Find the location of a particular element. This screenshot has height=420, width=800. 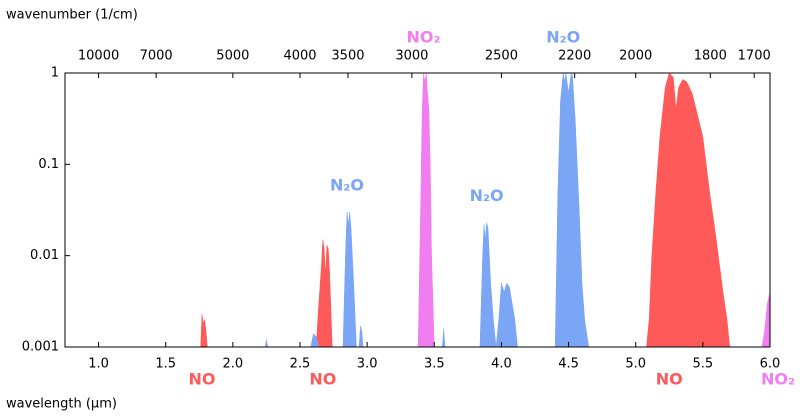

x-tick-label: 3.0 is located at coordinates (367, 364).